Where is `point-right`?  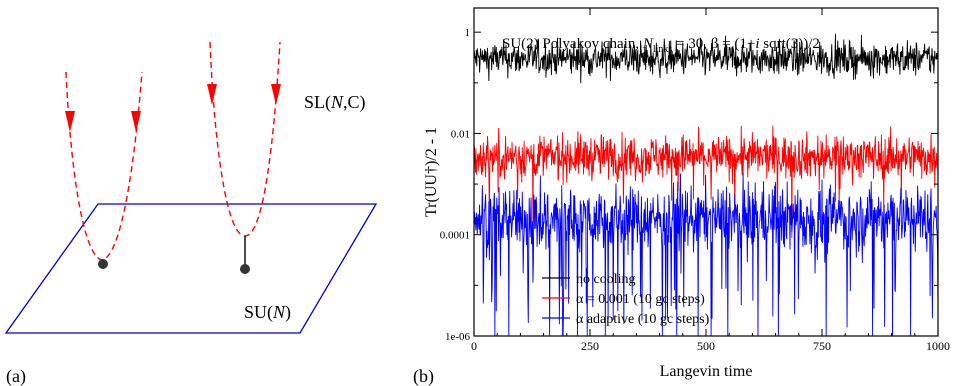
point-right is located at coordinates (245, 269).